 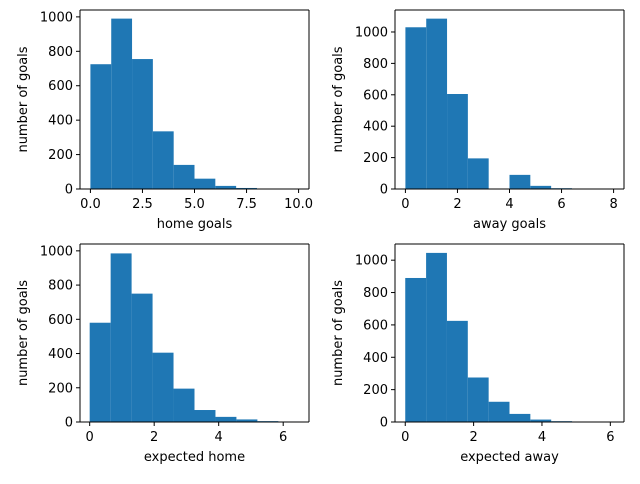 What do you see at coordinates (613, 204) in the screenshot?
I see `x-tick-label: 8` at bounding box center [613, 204].